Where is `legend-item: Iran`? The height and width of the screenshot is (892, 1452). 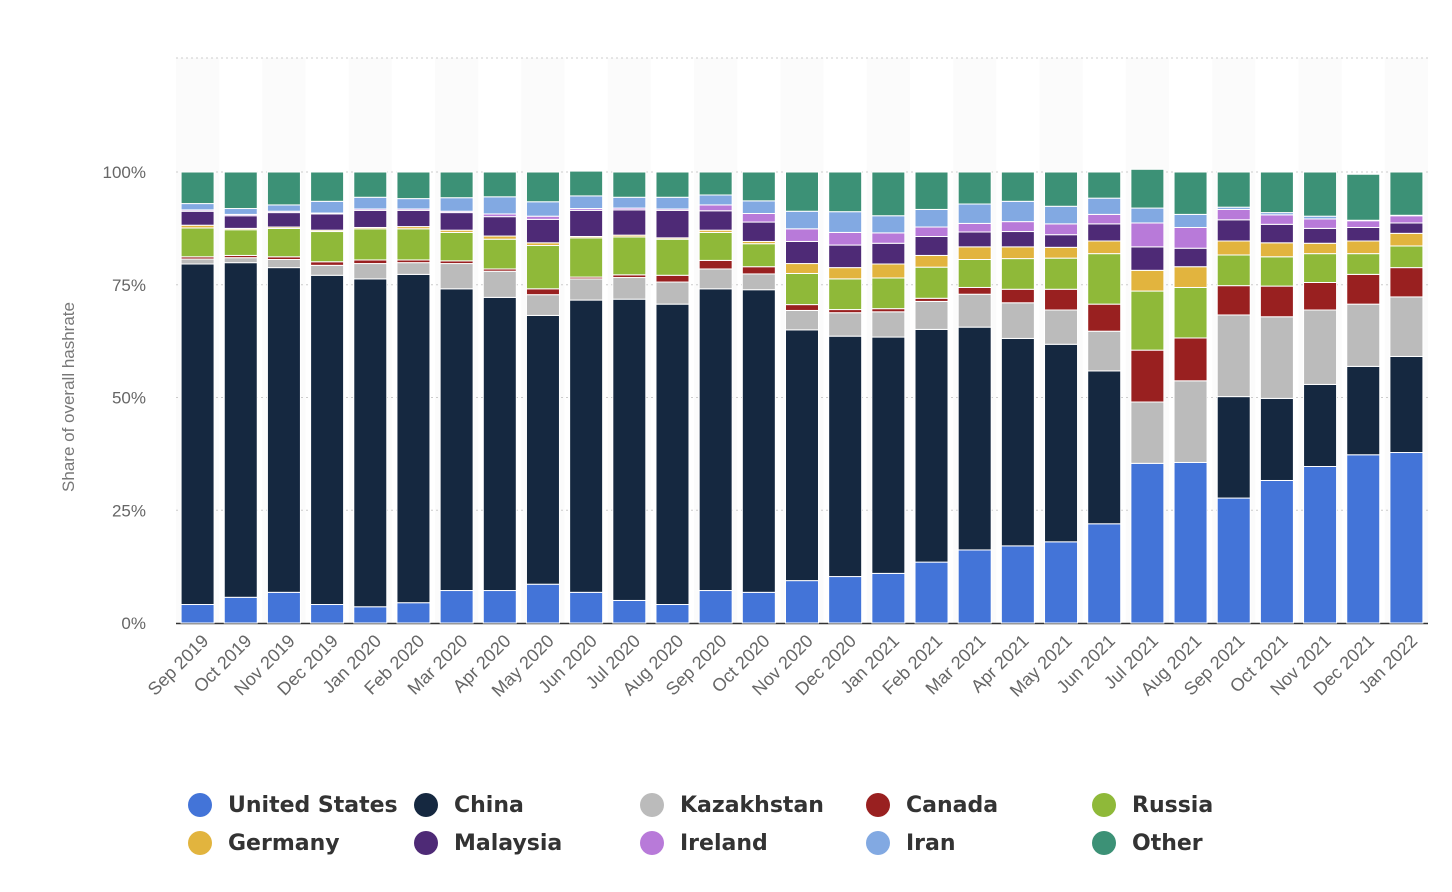 legend-item: Iran is located at coordinates (911, 843).